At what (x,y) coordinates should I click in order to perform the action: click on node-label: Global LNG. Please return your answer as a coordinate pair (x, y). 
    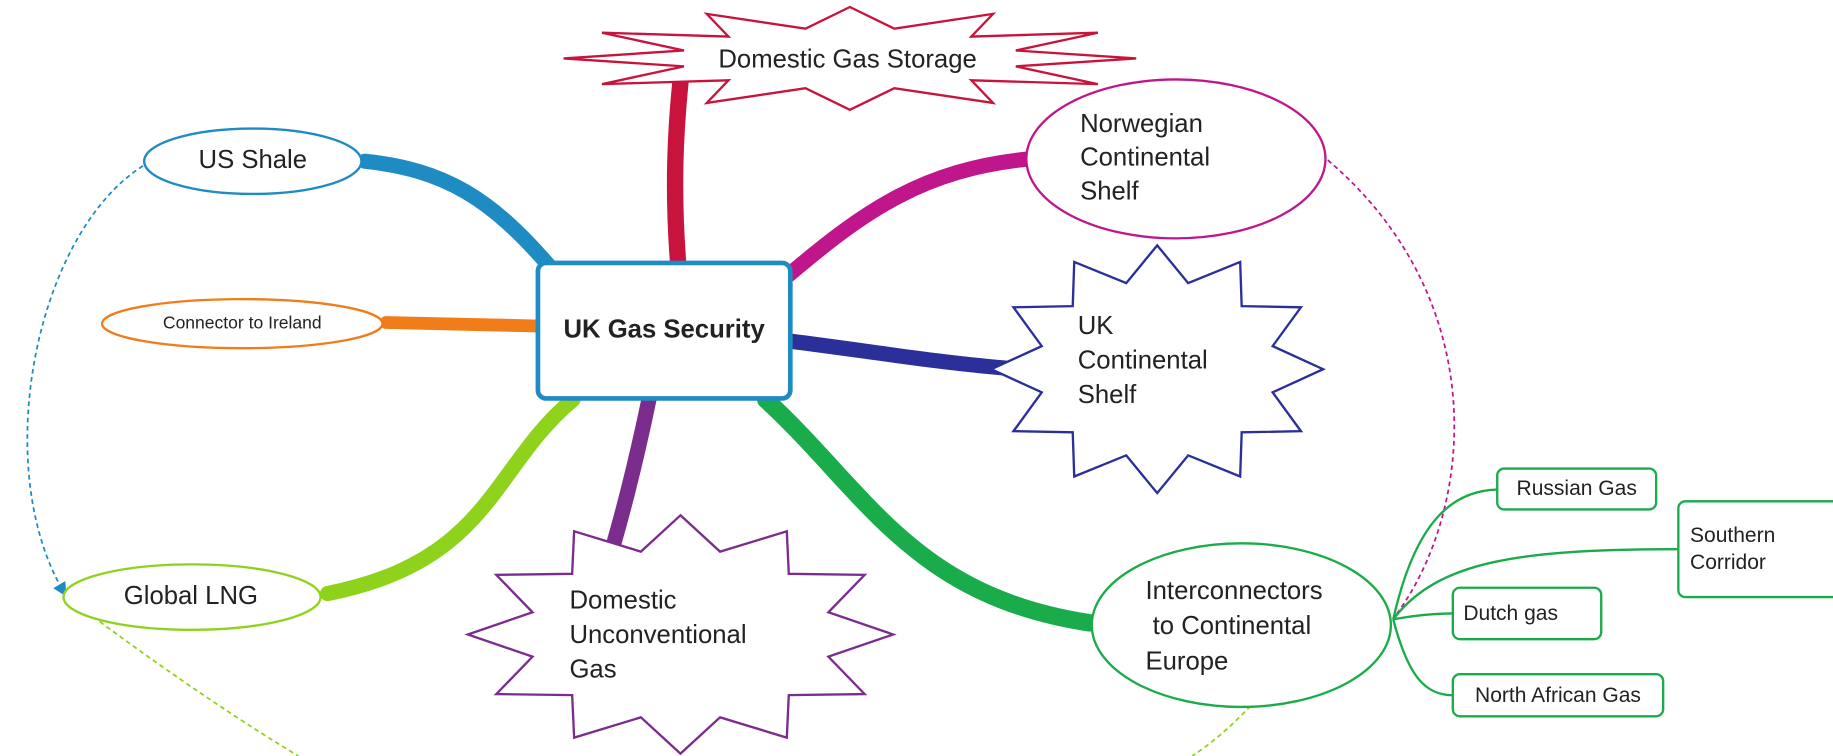
    Looking at the image, I should click on (191, 596).